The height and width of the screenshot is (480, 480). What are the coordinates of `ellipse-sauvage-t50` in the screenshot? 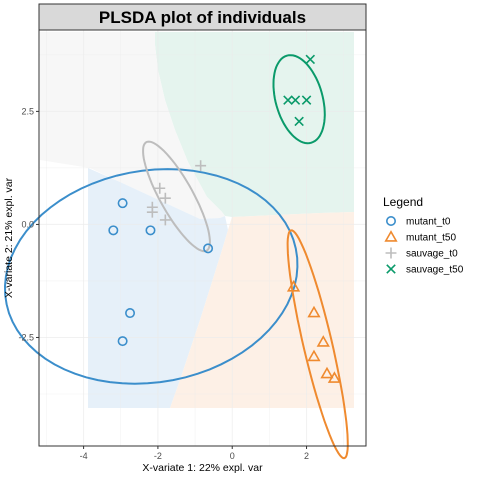 It's located at (299, 99).